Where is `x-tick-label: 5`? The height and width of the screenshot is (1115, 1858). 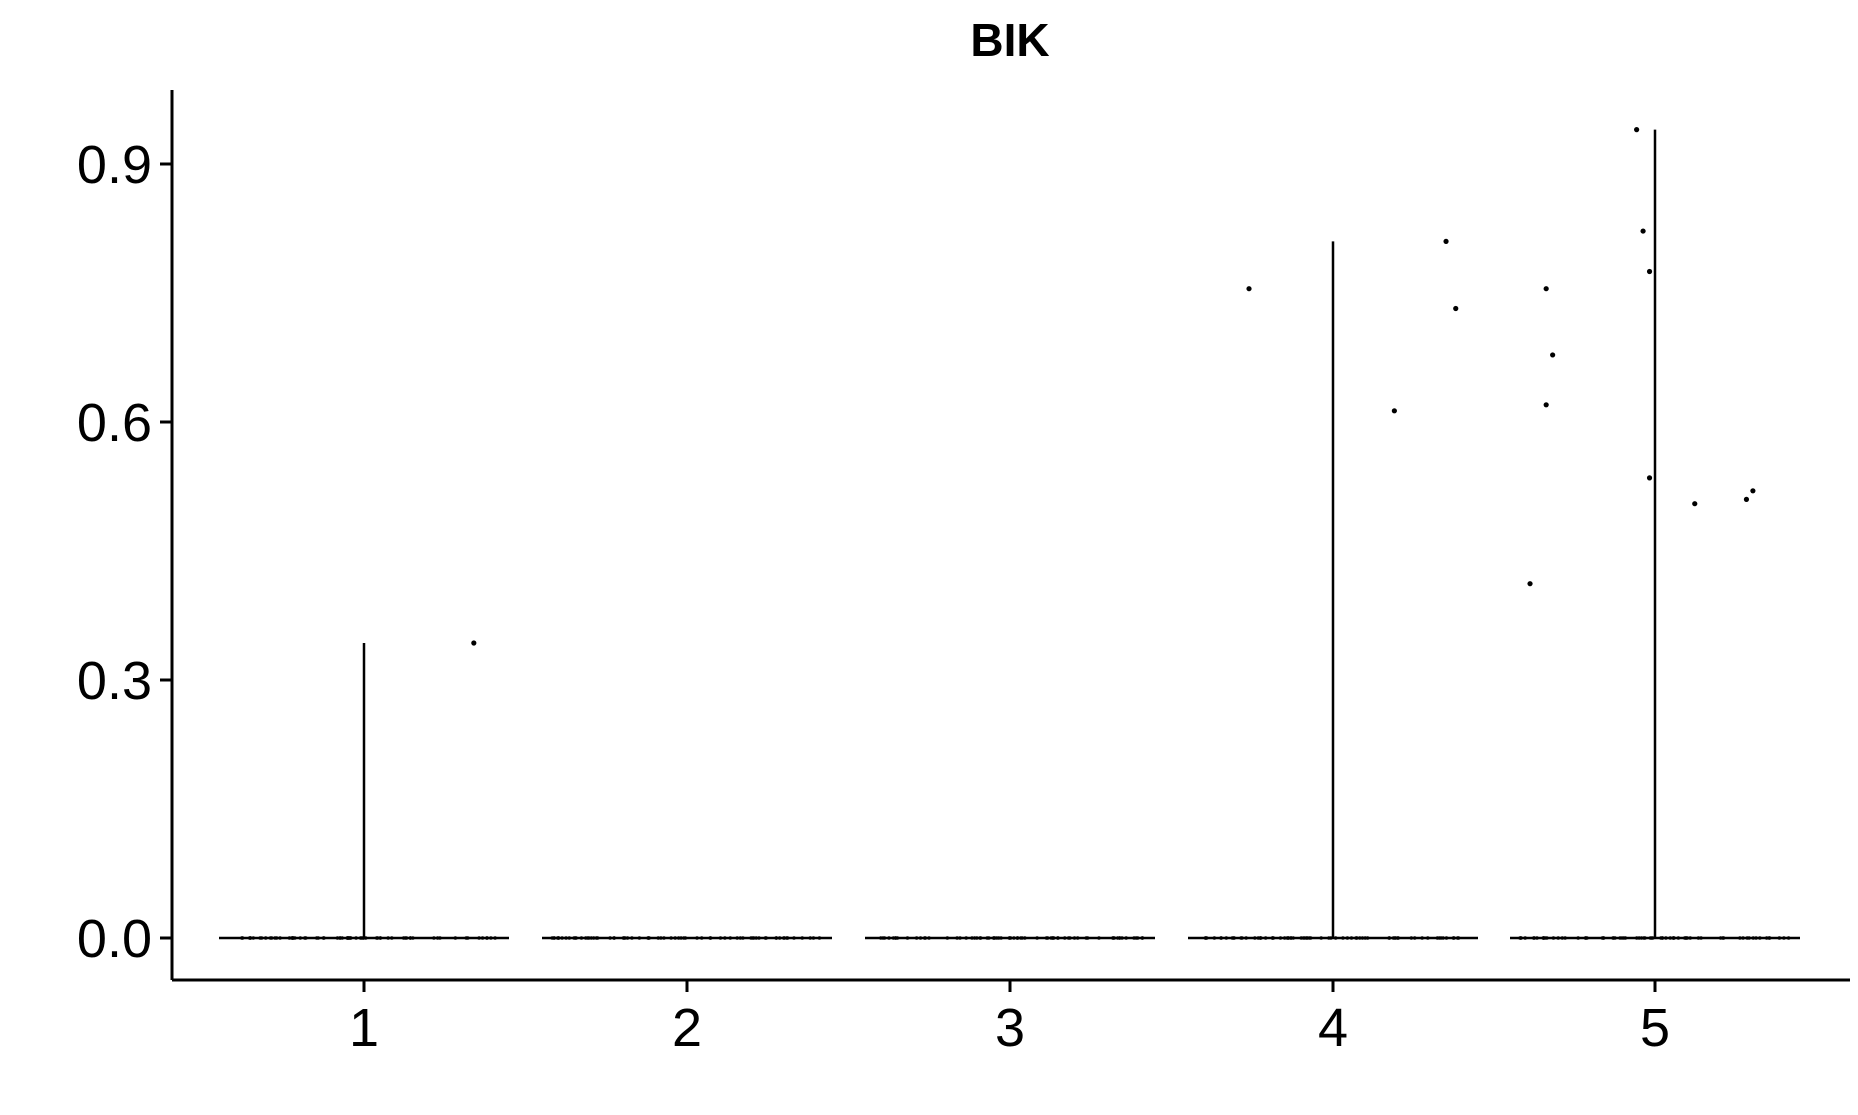 x-tick-label: 5 is located at coordinates (1655, 1028).